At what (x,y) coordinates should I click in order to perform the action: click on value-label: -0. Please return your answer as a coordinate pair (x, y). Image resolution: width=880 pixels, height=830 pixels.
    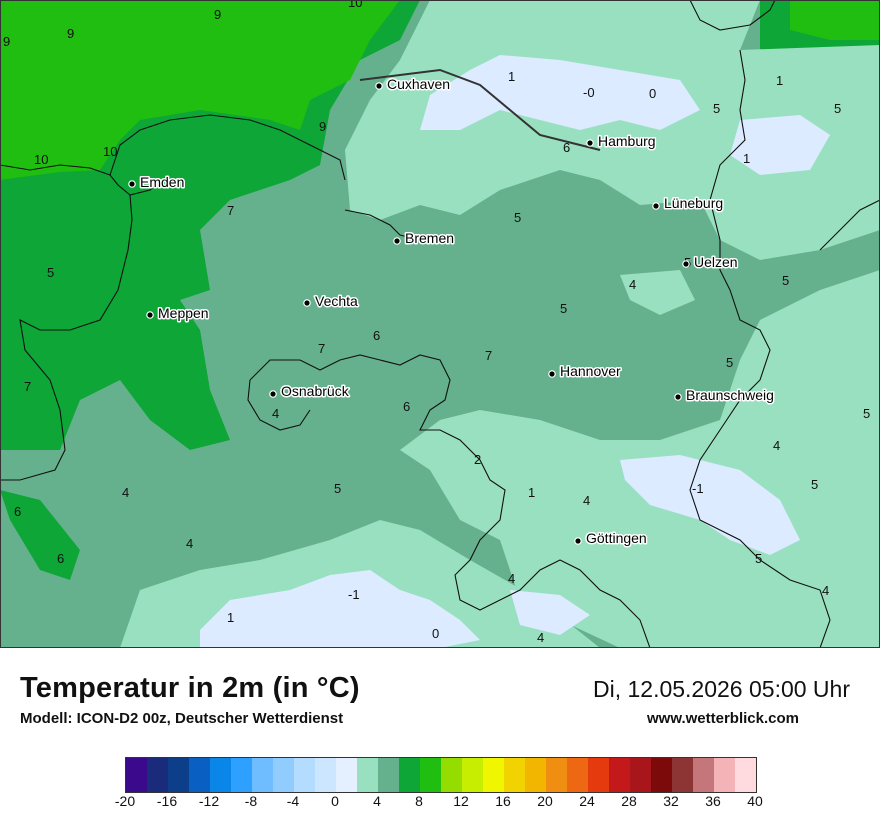
    Looking at the image, I should click on (589, 92).